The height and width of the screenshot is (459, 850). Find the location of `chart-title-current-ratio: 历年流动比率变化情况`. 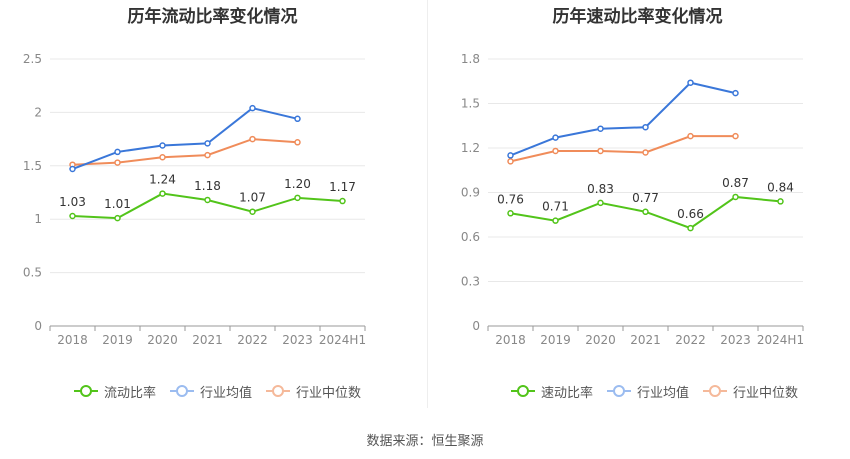

chart-title-current-ratio: 历年流动比率变化情况 is located at coordinates (212, 17).